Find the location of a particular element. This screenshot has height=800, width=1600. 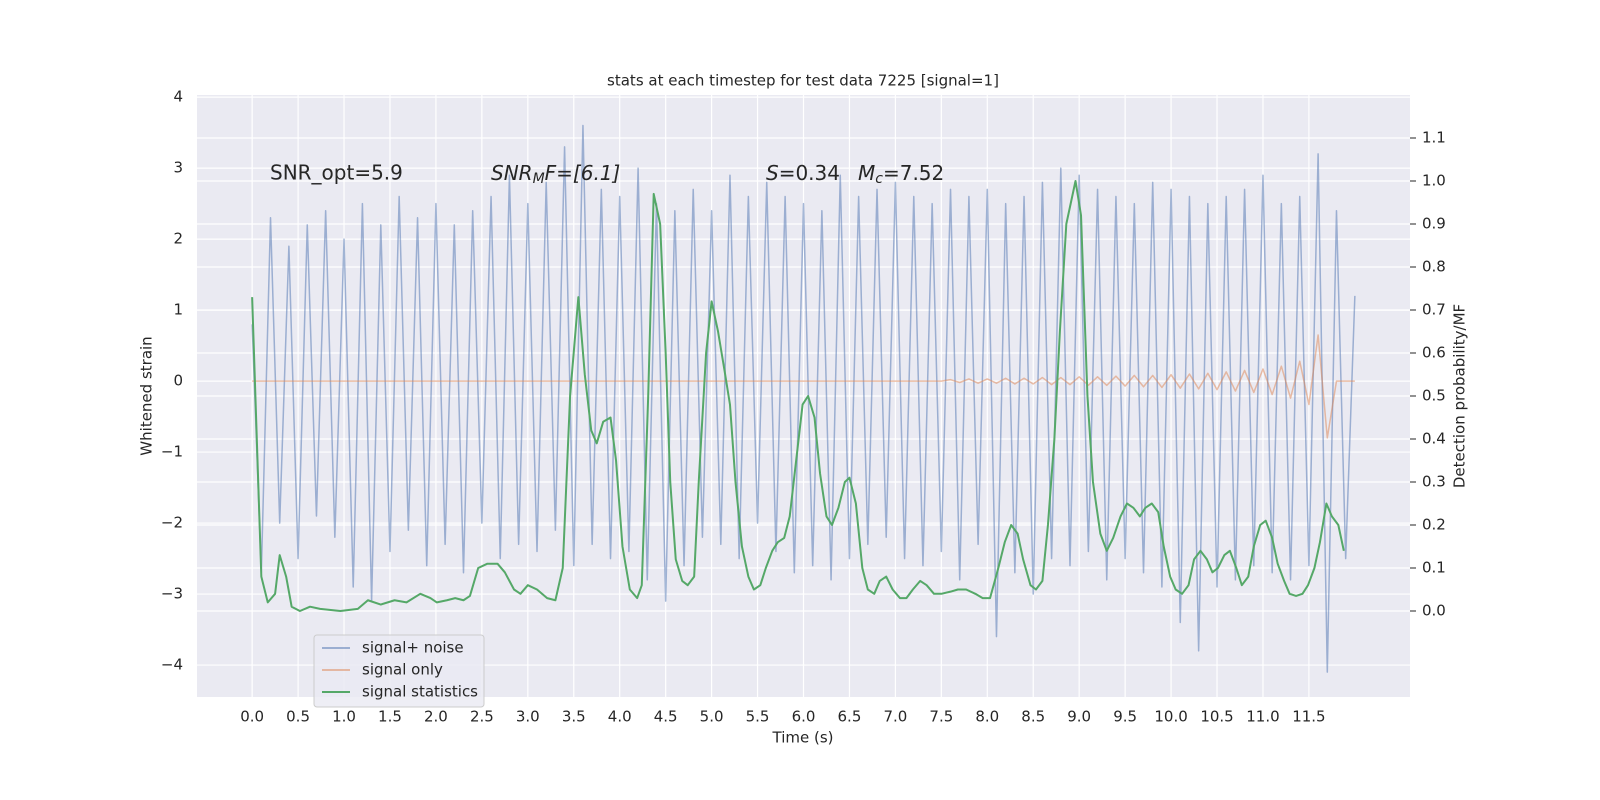

x-tick-label: 8.0 is located at coordinates (987, 717).